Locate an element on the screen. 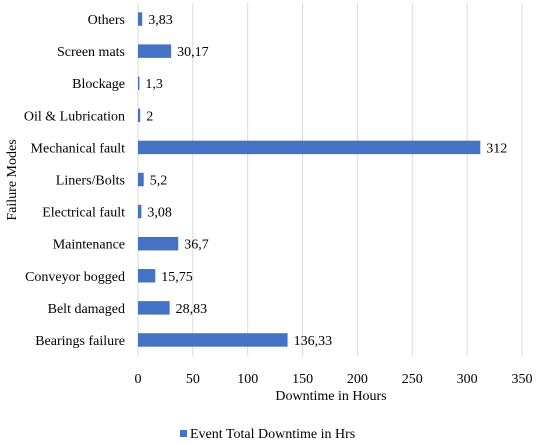 The width and height of the screenshot is (540, 444). x-tick-labels: 0 50 100 150 200 250 300 350 is located at coordinates (334, 379).